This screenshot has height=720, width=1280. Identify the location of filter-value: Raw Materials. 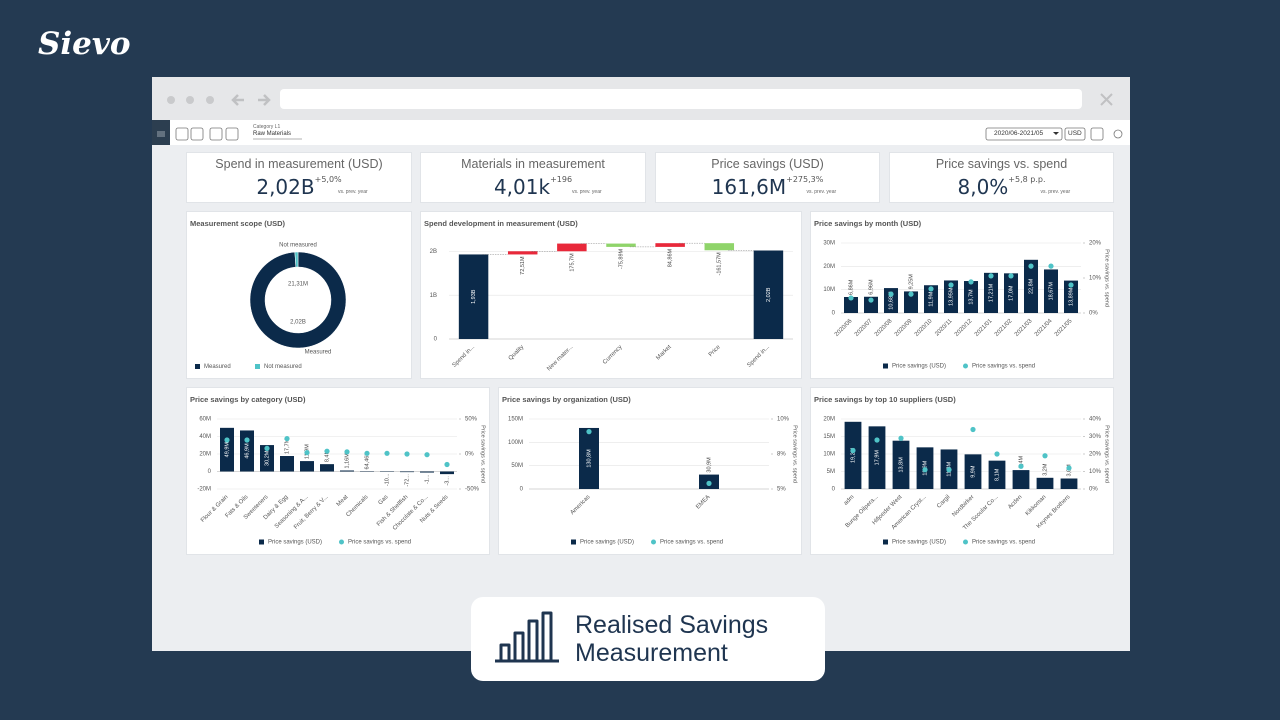
(272, 134).